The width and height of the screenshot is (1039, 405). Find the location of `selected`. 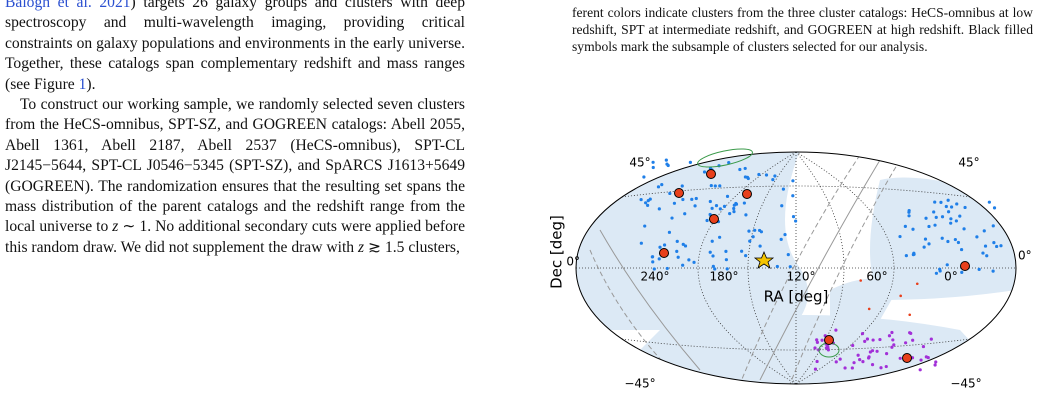

selected is located at coordinates (814, 266).